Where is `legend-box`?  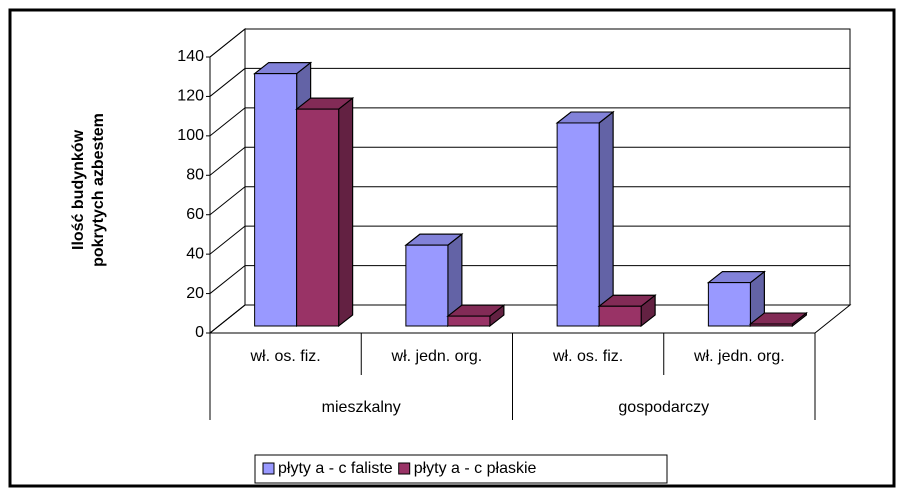
legend-box is located at coordinates (461, 469).